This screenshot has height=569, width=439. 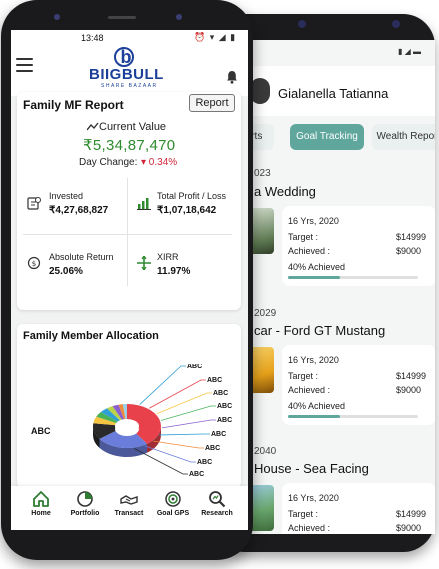 What do you see at coordinates (93, 126) in the screenshot?
I see `trend-icon` at bounding box center [93, 126].